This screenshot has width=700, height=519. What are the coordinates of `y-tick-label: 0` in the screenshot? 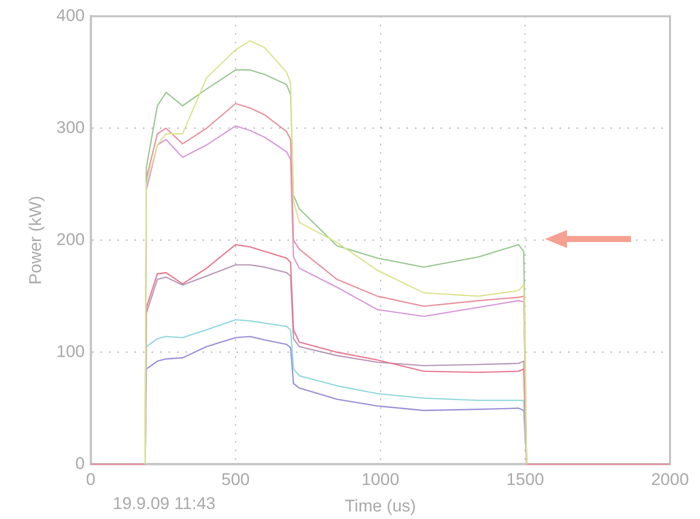 It's located at (80, 463).